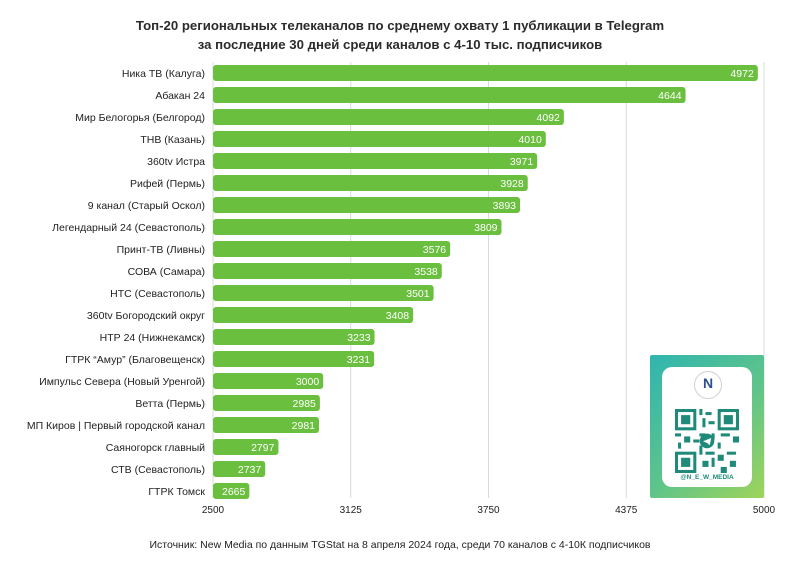 The image size is (800, 571). Describe the element at coordinates (172, 140) in the screenshot. I see `category-label: ТНВ (Казань)` at that location.